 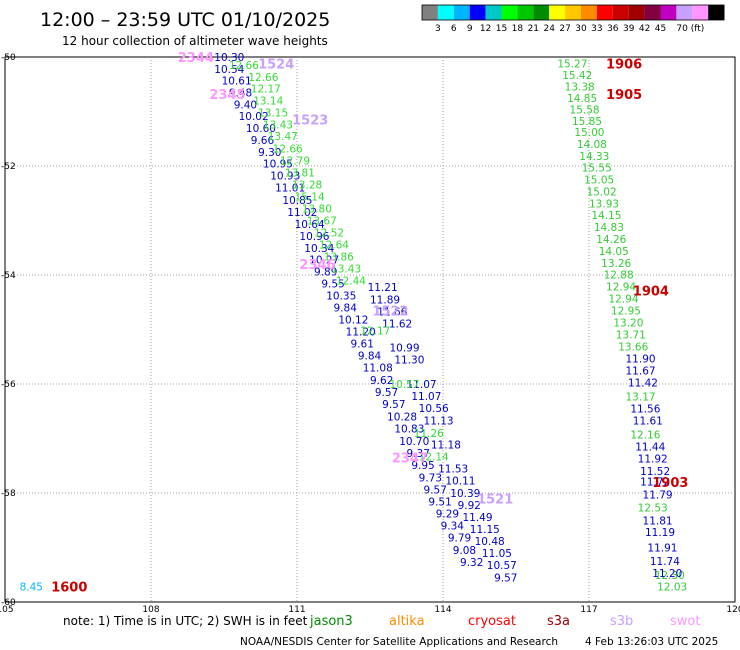 I want to click on wave-height-label: 9.51, so click(x=439, y=503).